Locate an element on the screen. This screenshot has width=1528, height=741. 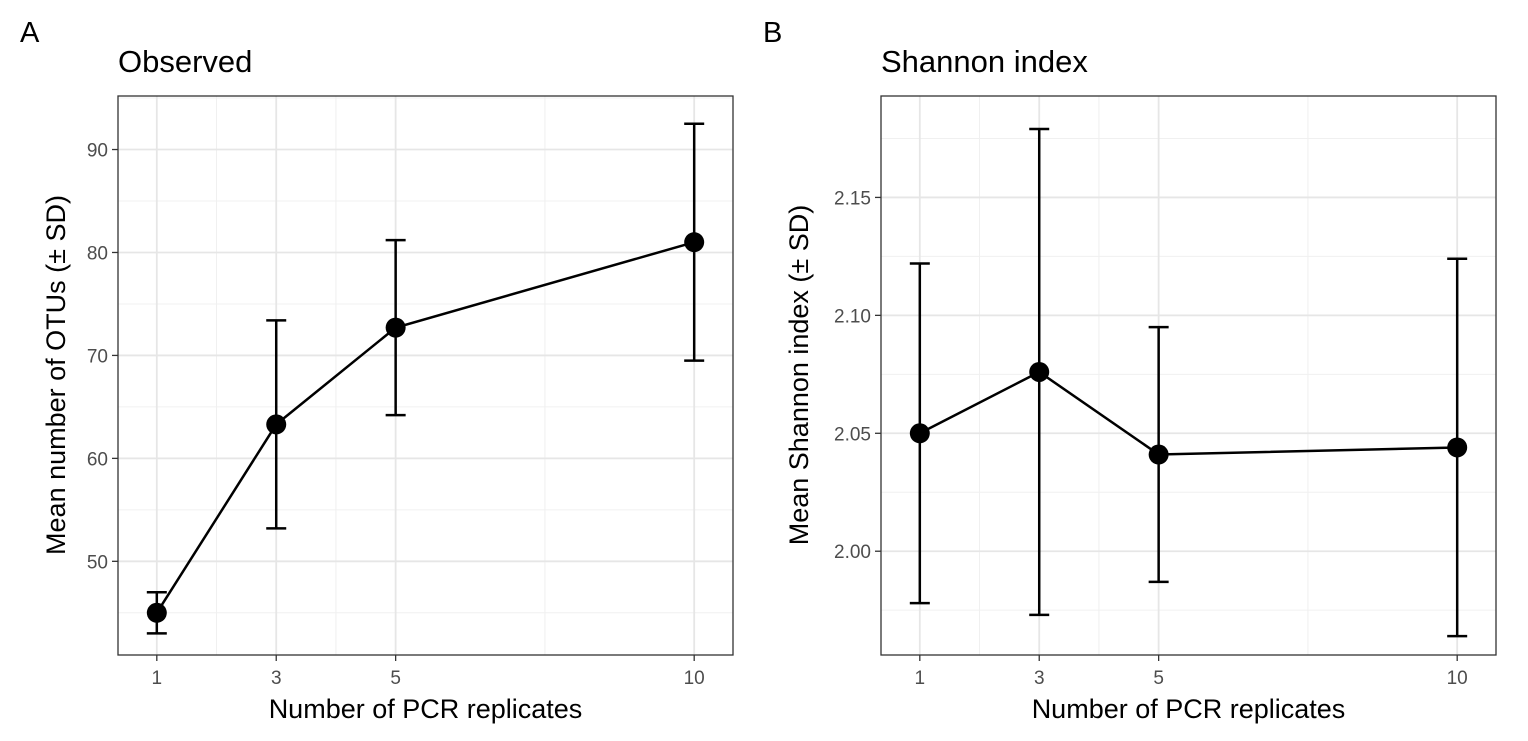
series-line is located at coordinates (1188, 413).